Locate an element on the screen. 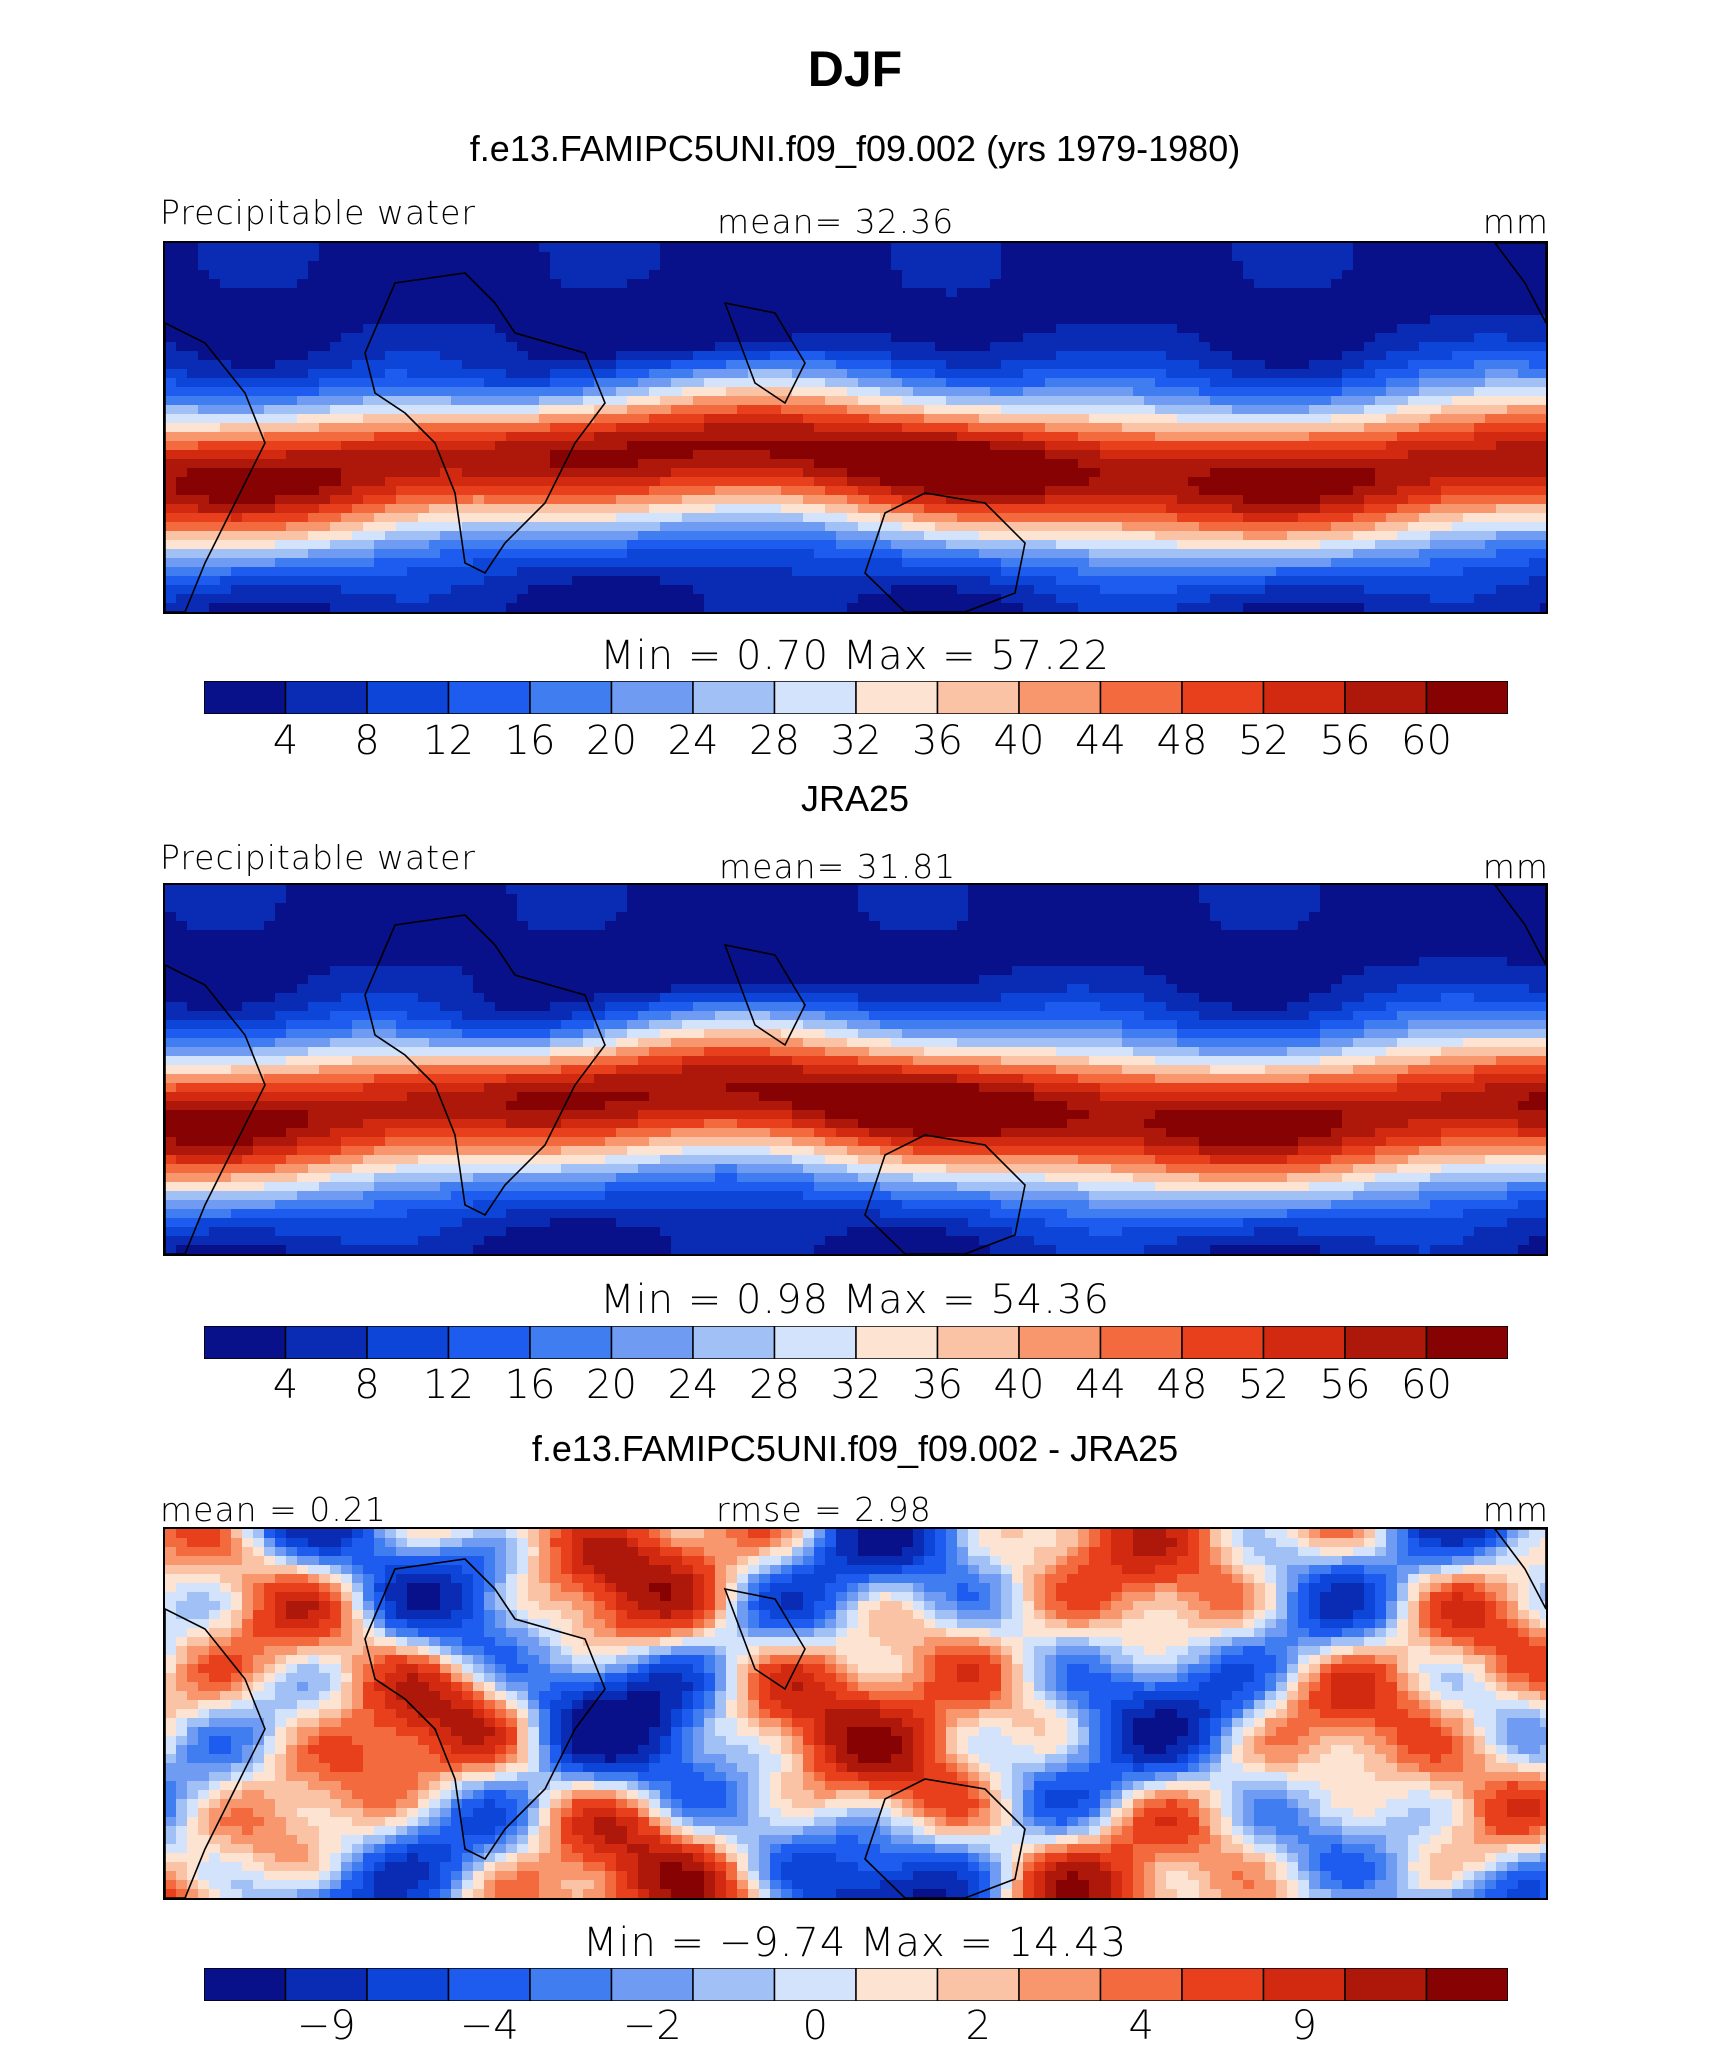 The height and width of the screenshot is (2049, 1710). panel-3-colorbar-swatches is located at coordinates (856, 1984).